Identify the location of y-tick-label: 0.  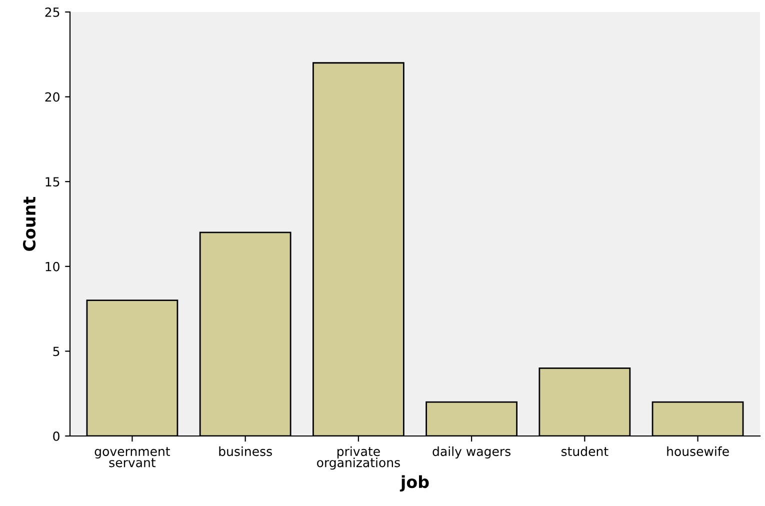
(56, 436).